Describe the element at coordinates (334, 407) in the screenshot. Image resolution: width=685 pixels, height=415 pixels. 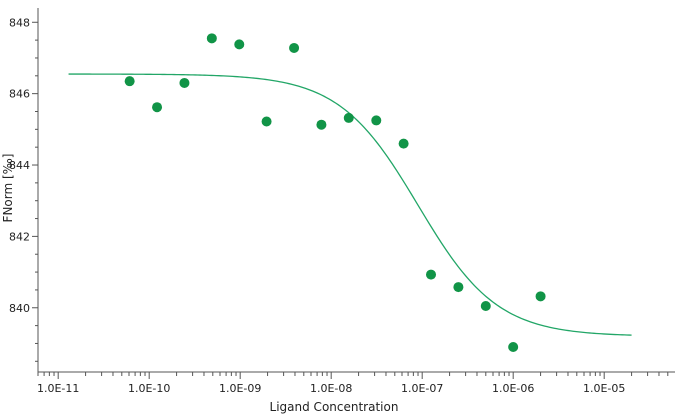
I see `x-axis-title: Ligand Concentration` at that location.